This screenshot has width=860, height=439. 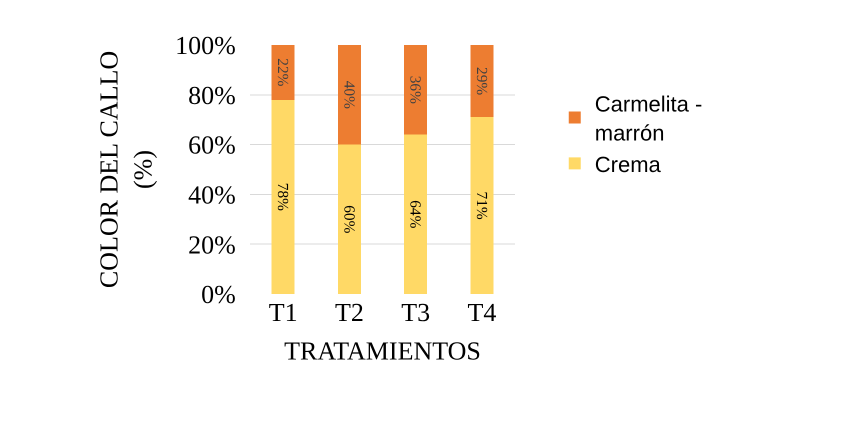 I want to click on y-axis-title: COLOR DEL CALLO (%), so click(x=126, y=169).